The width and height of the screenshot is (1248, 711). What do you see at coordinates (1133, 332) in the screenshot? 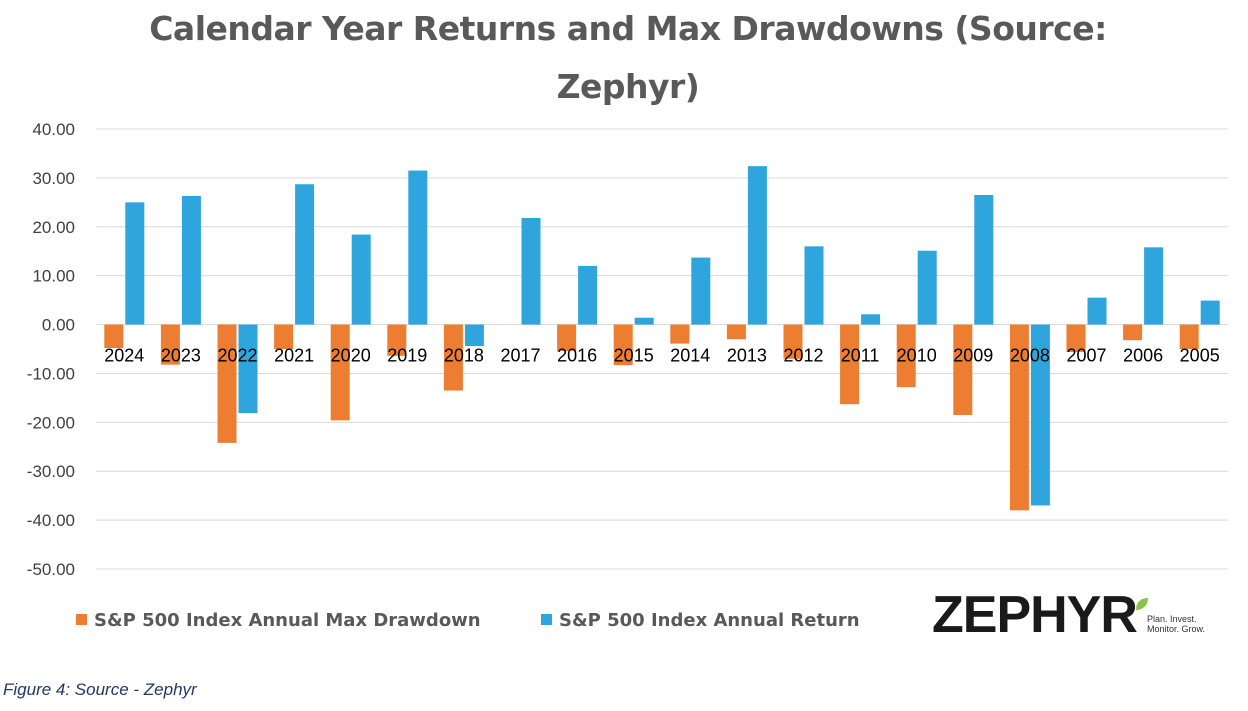
I see `drawdown-bar-2006` at bounding box center [1133, 332].